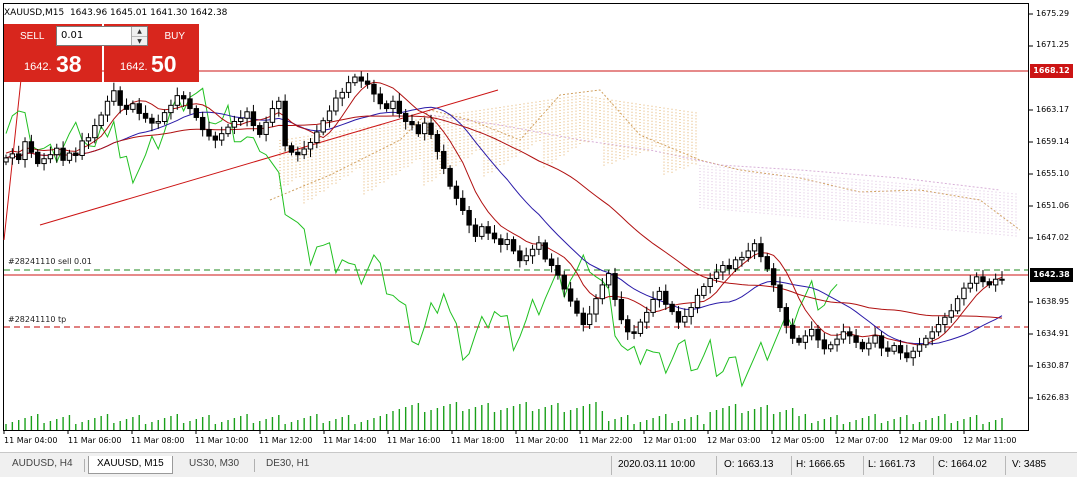 This screenshot has width=1077, height=477. I want to click on sell-order-label: #28241110 sell 0.01, so click(50, 261).